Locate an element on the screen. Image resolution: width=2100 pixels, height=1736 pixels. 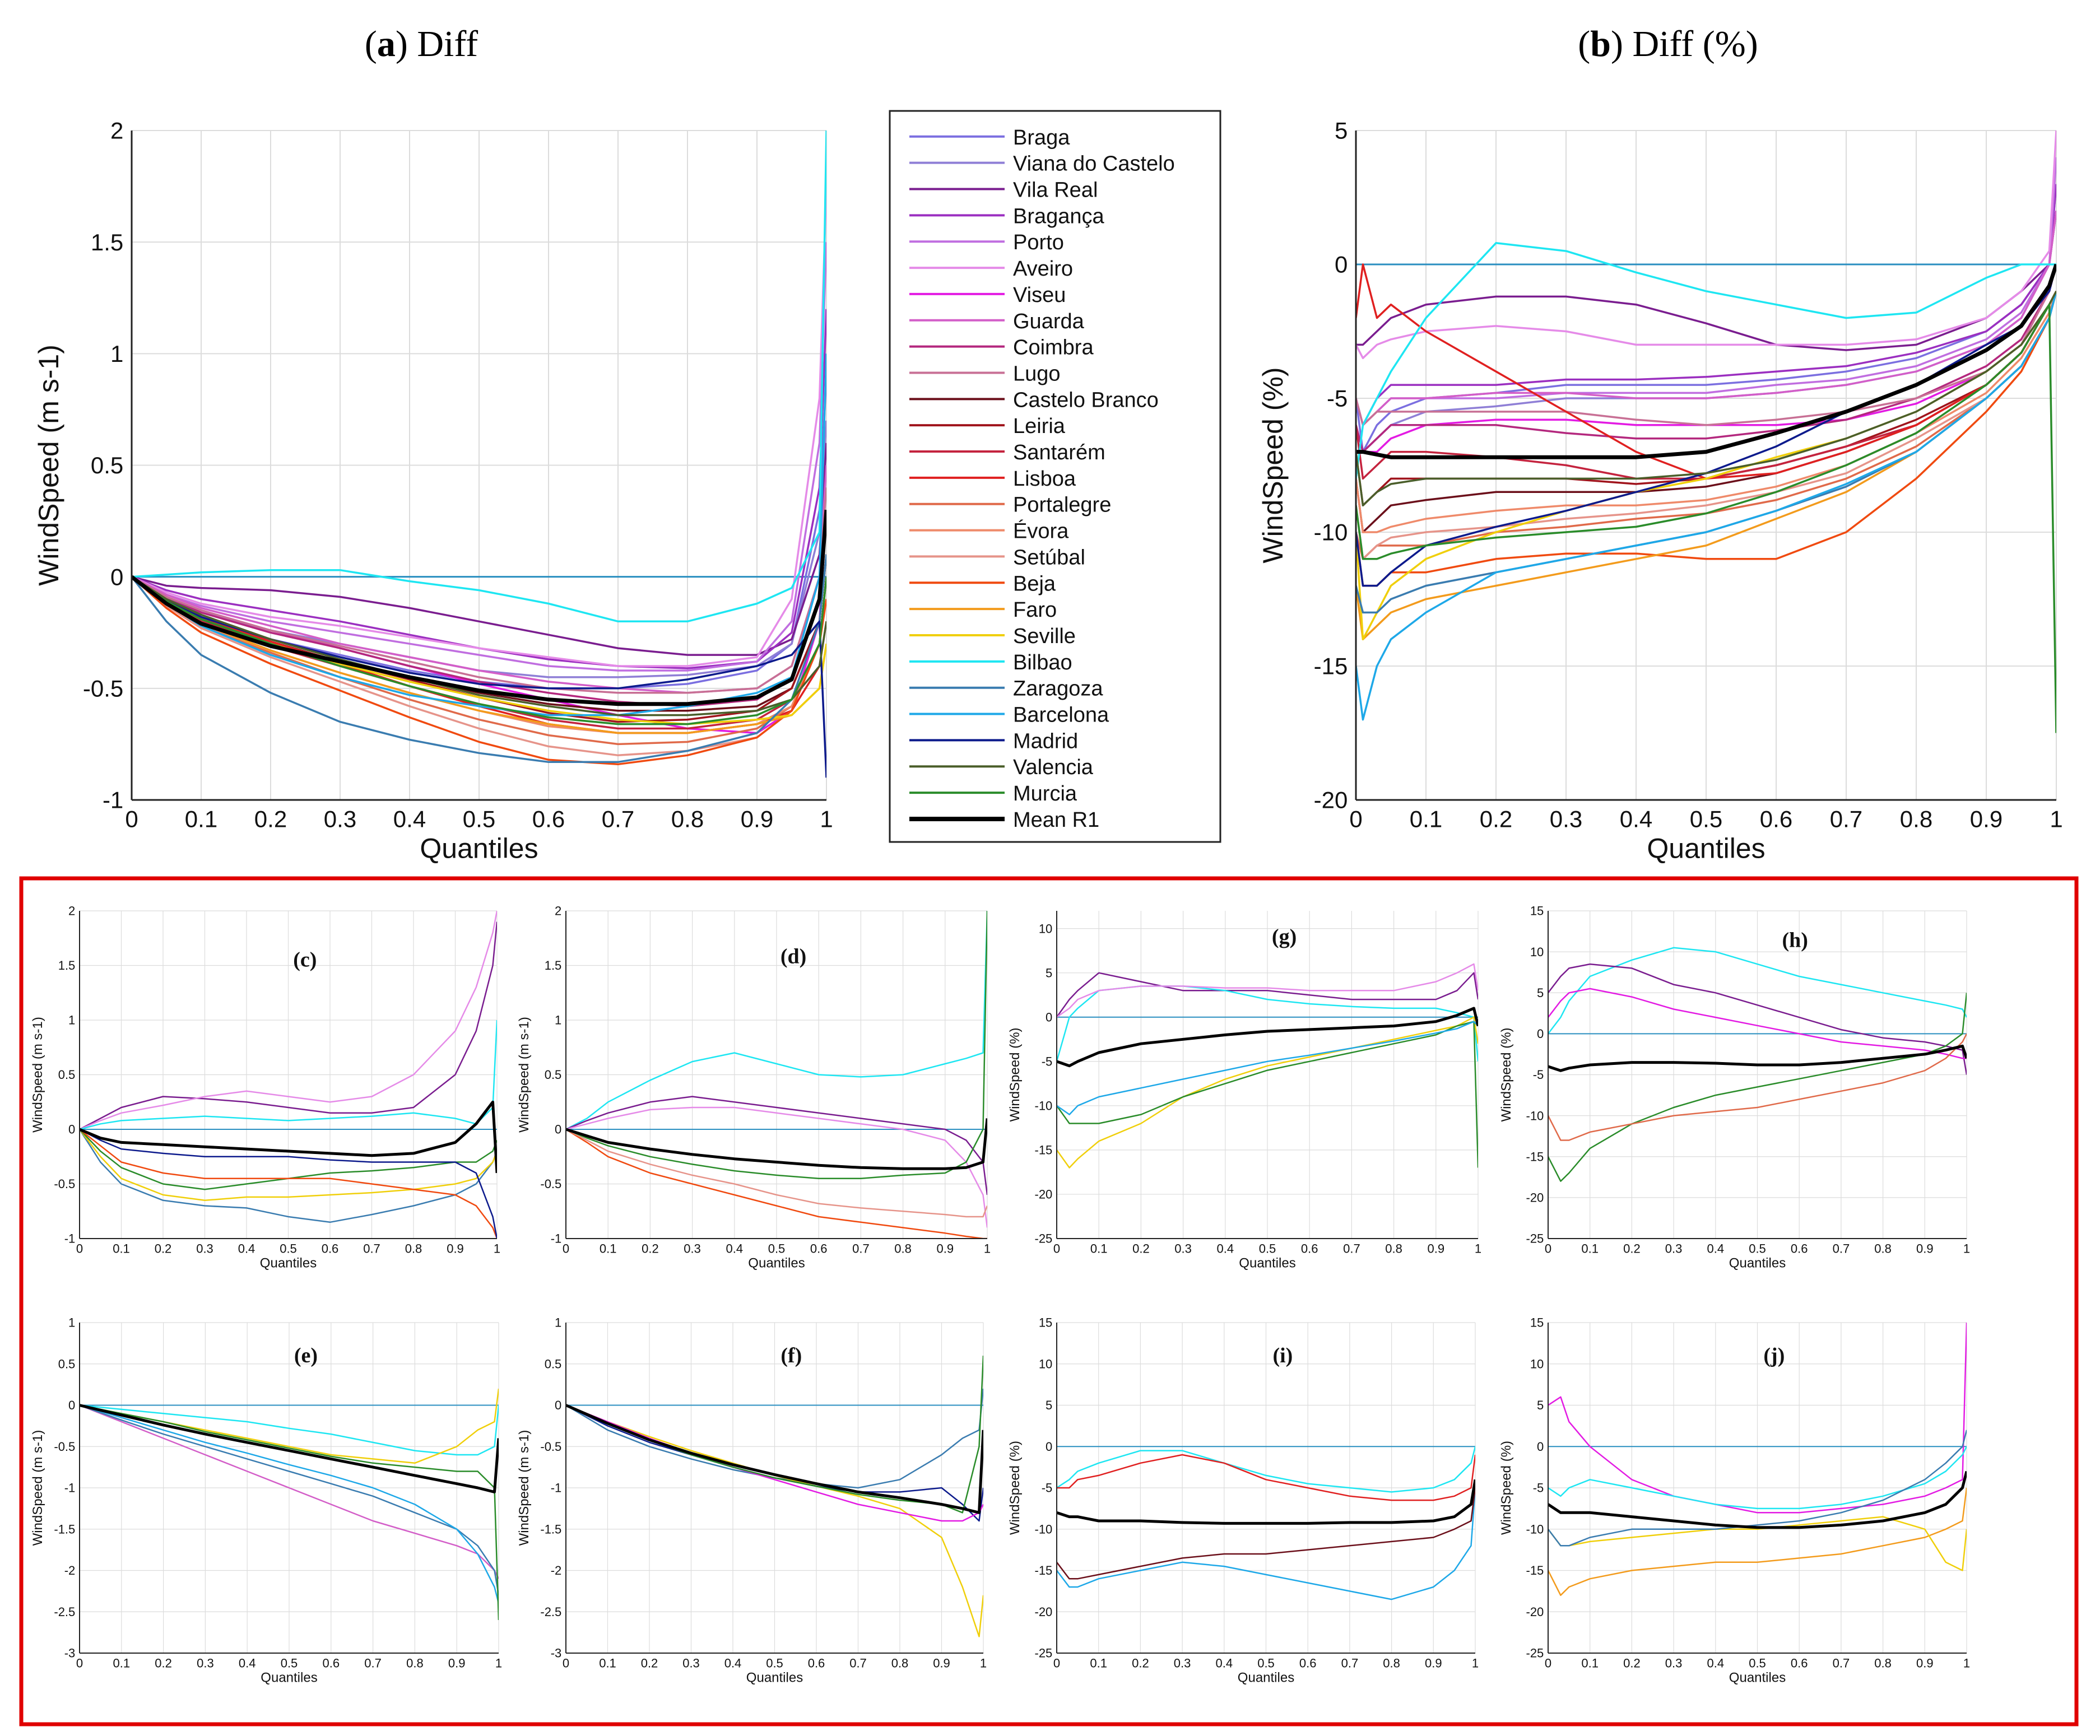
series-line-valencia is located at coordinates (1706, 398).